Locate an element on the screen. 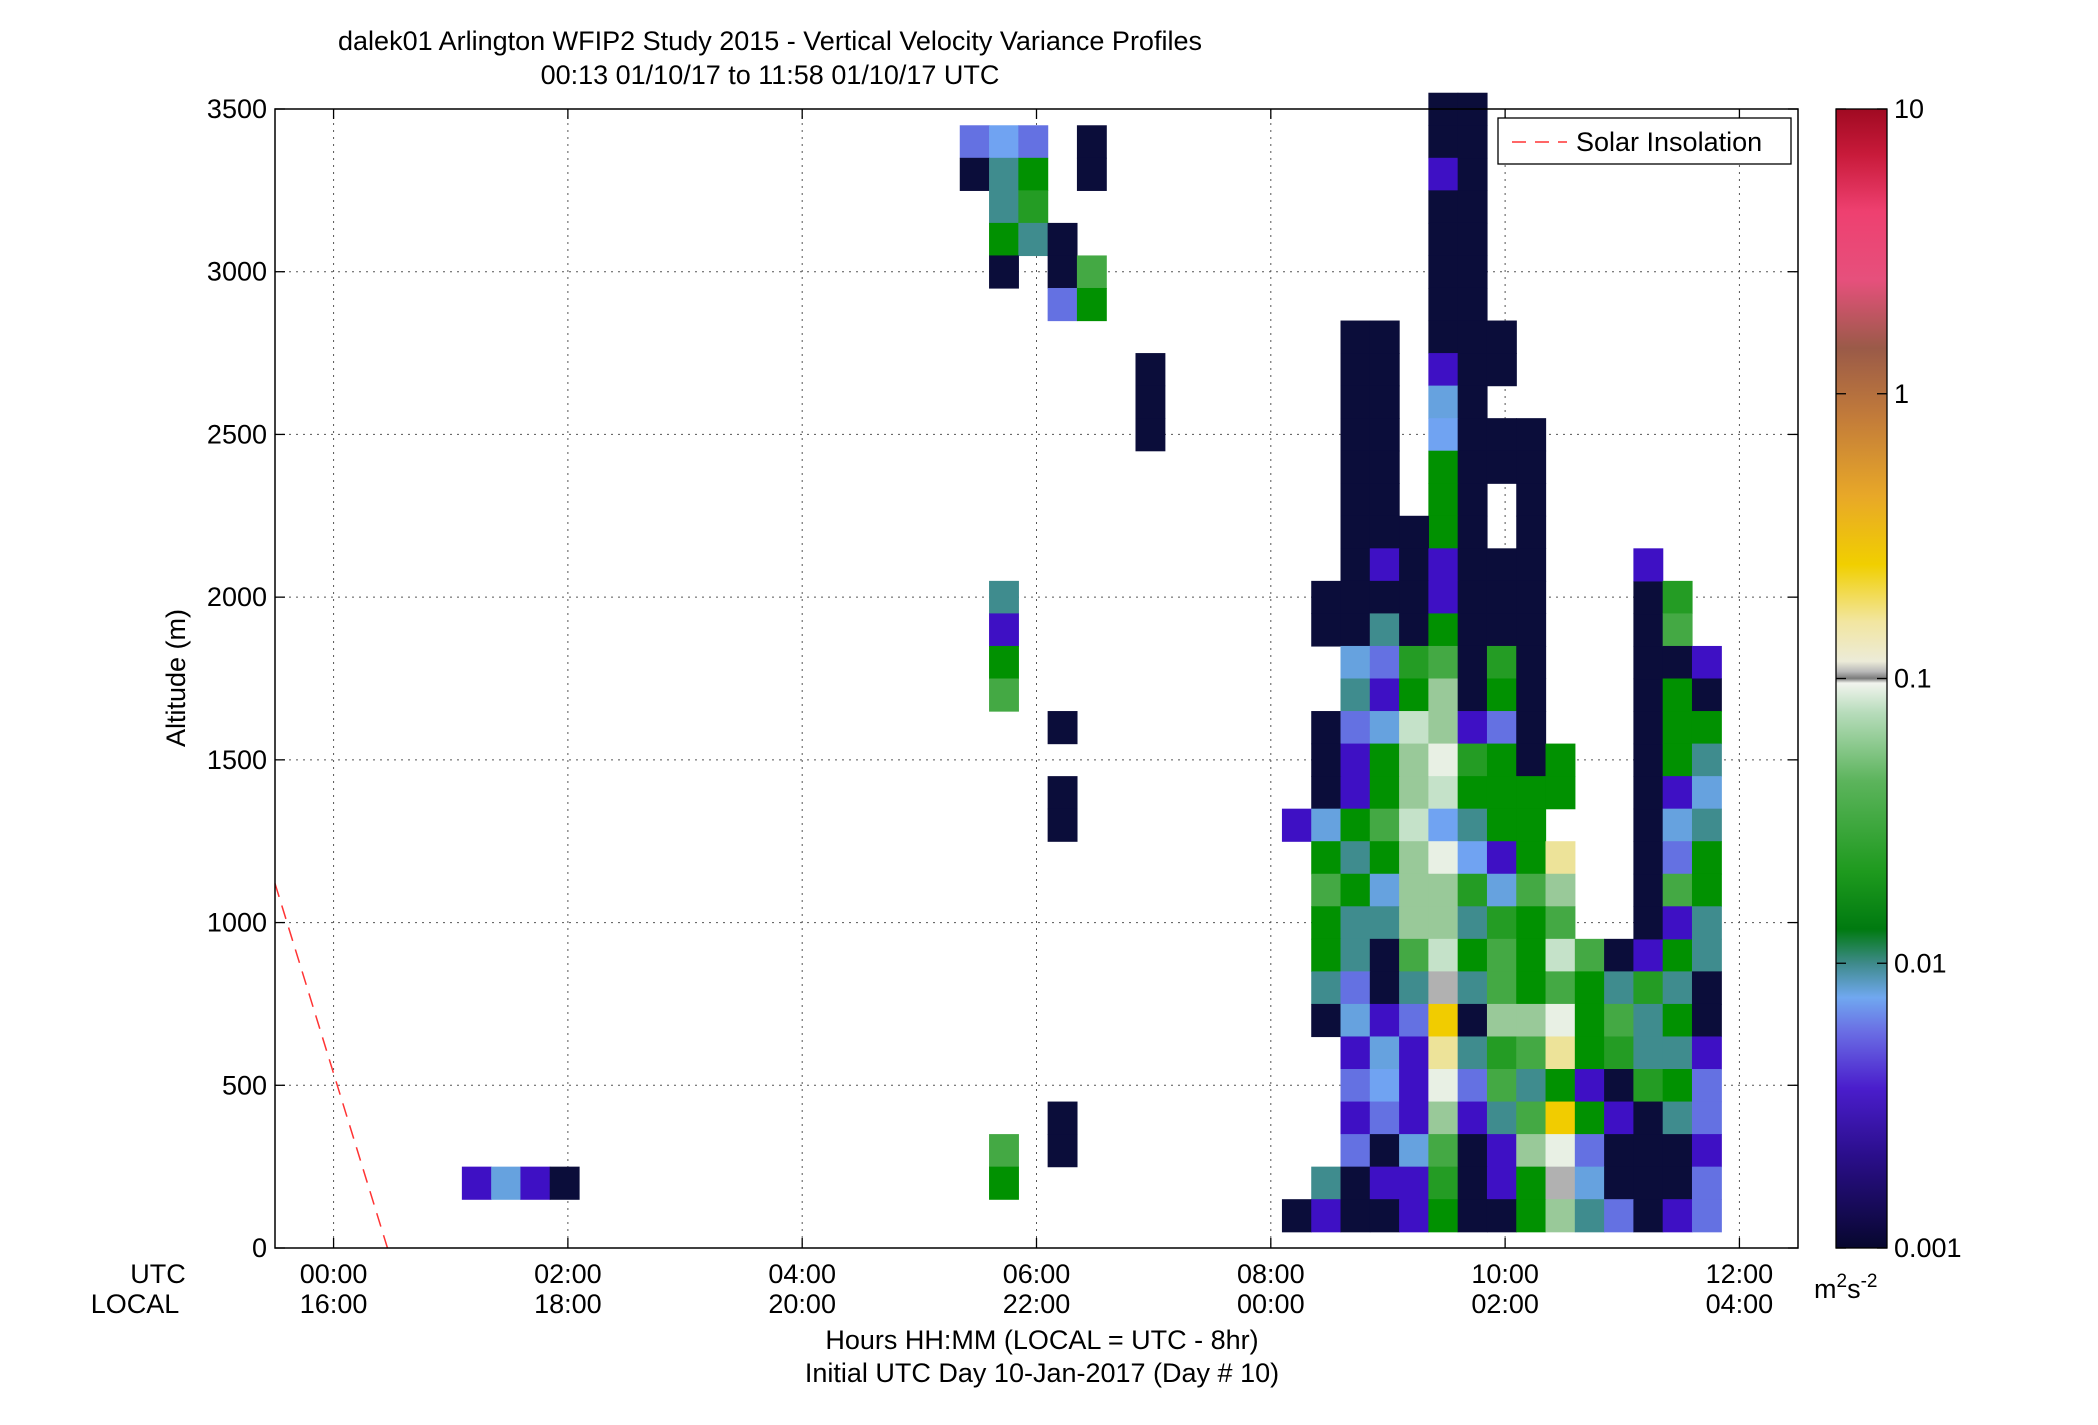  y-tick-label: 3500 is located at coordinates (237, 109).